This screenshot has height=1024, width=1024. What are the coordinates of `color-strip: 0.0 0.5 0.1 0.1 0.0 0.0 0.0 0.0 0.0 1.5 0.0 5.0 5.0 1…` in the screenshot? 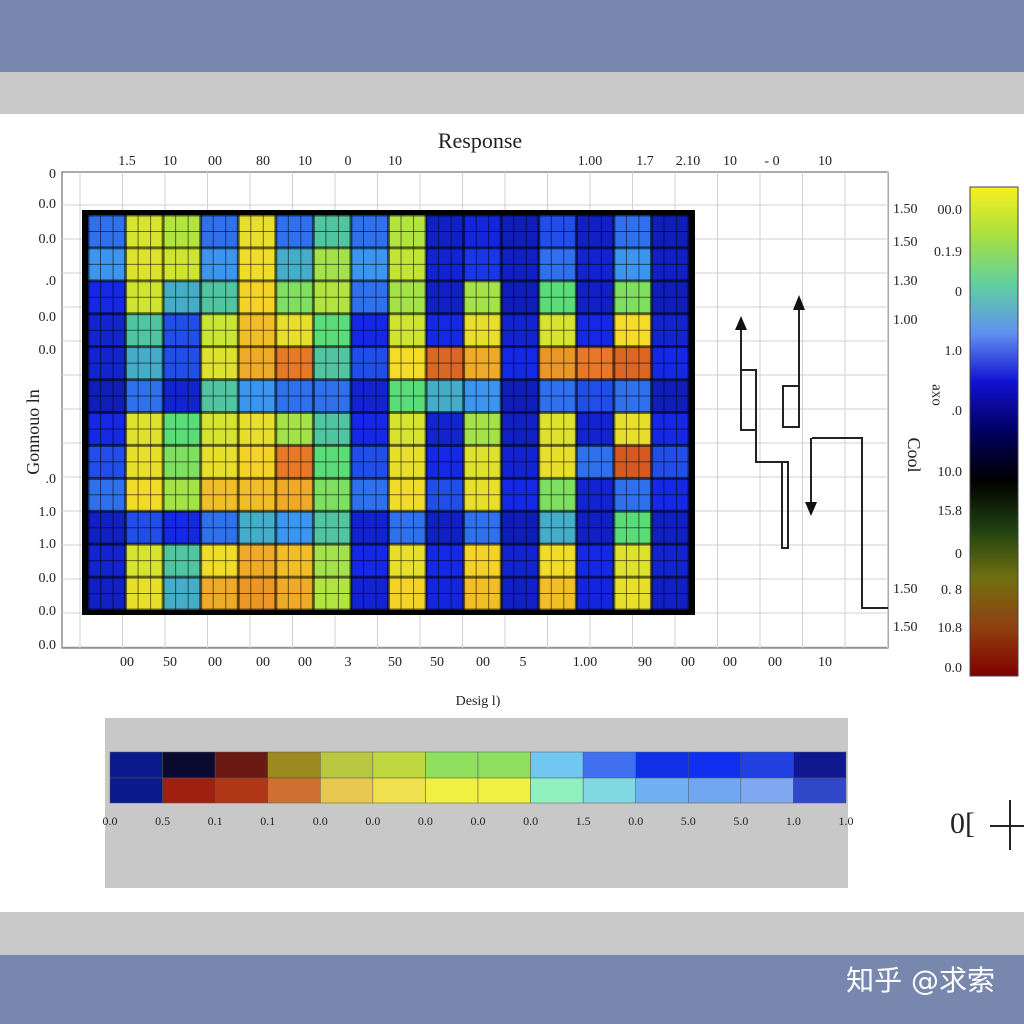 It's located at (478, 789).